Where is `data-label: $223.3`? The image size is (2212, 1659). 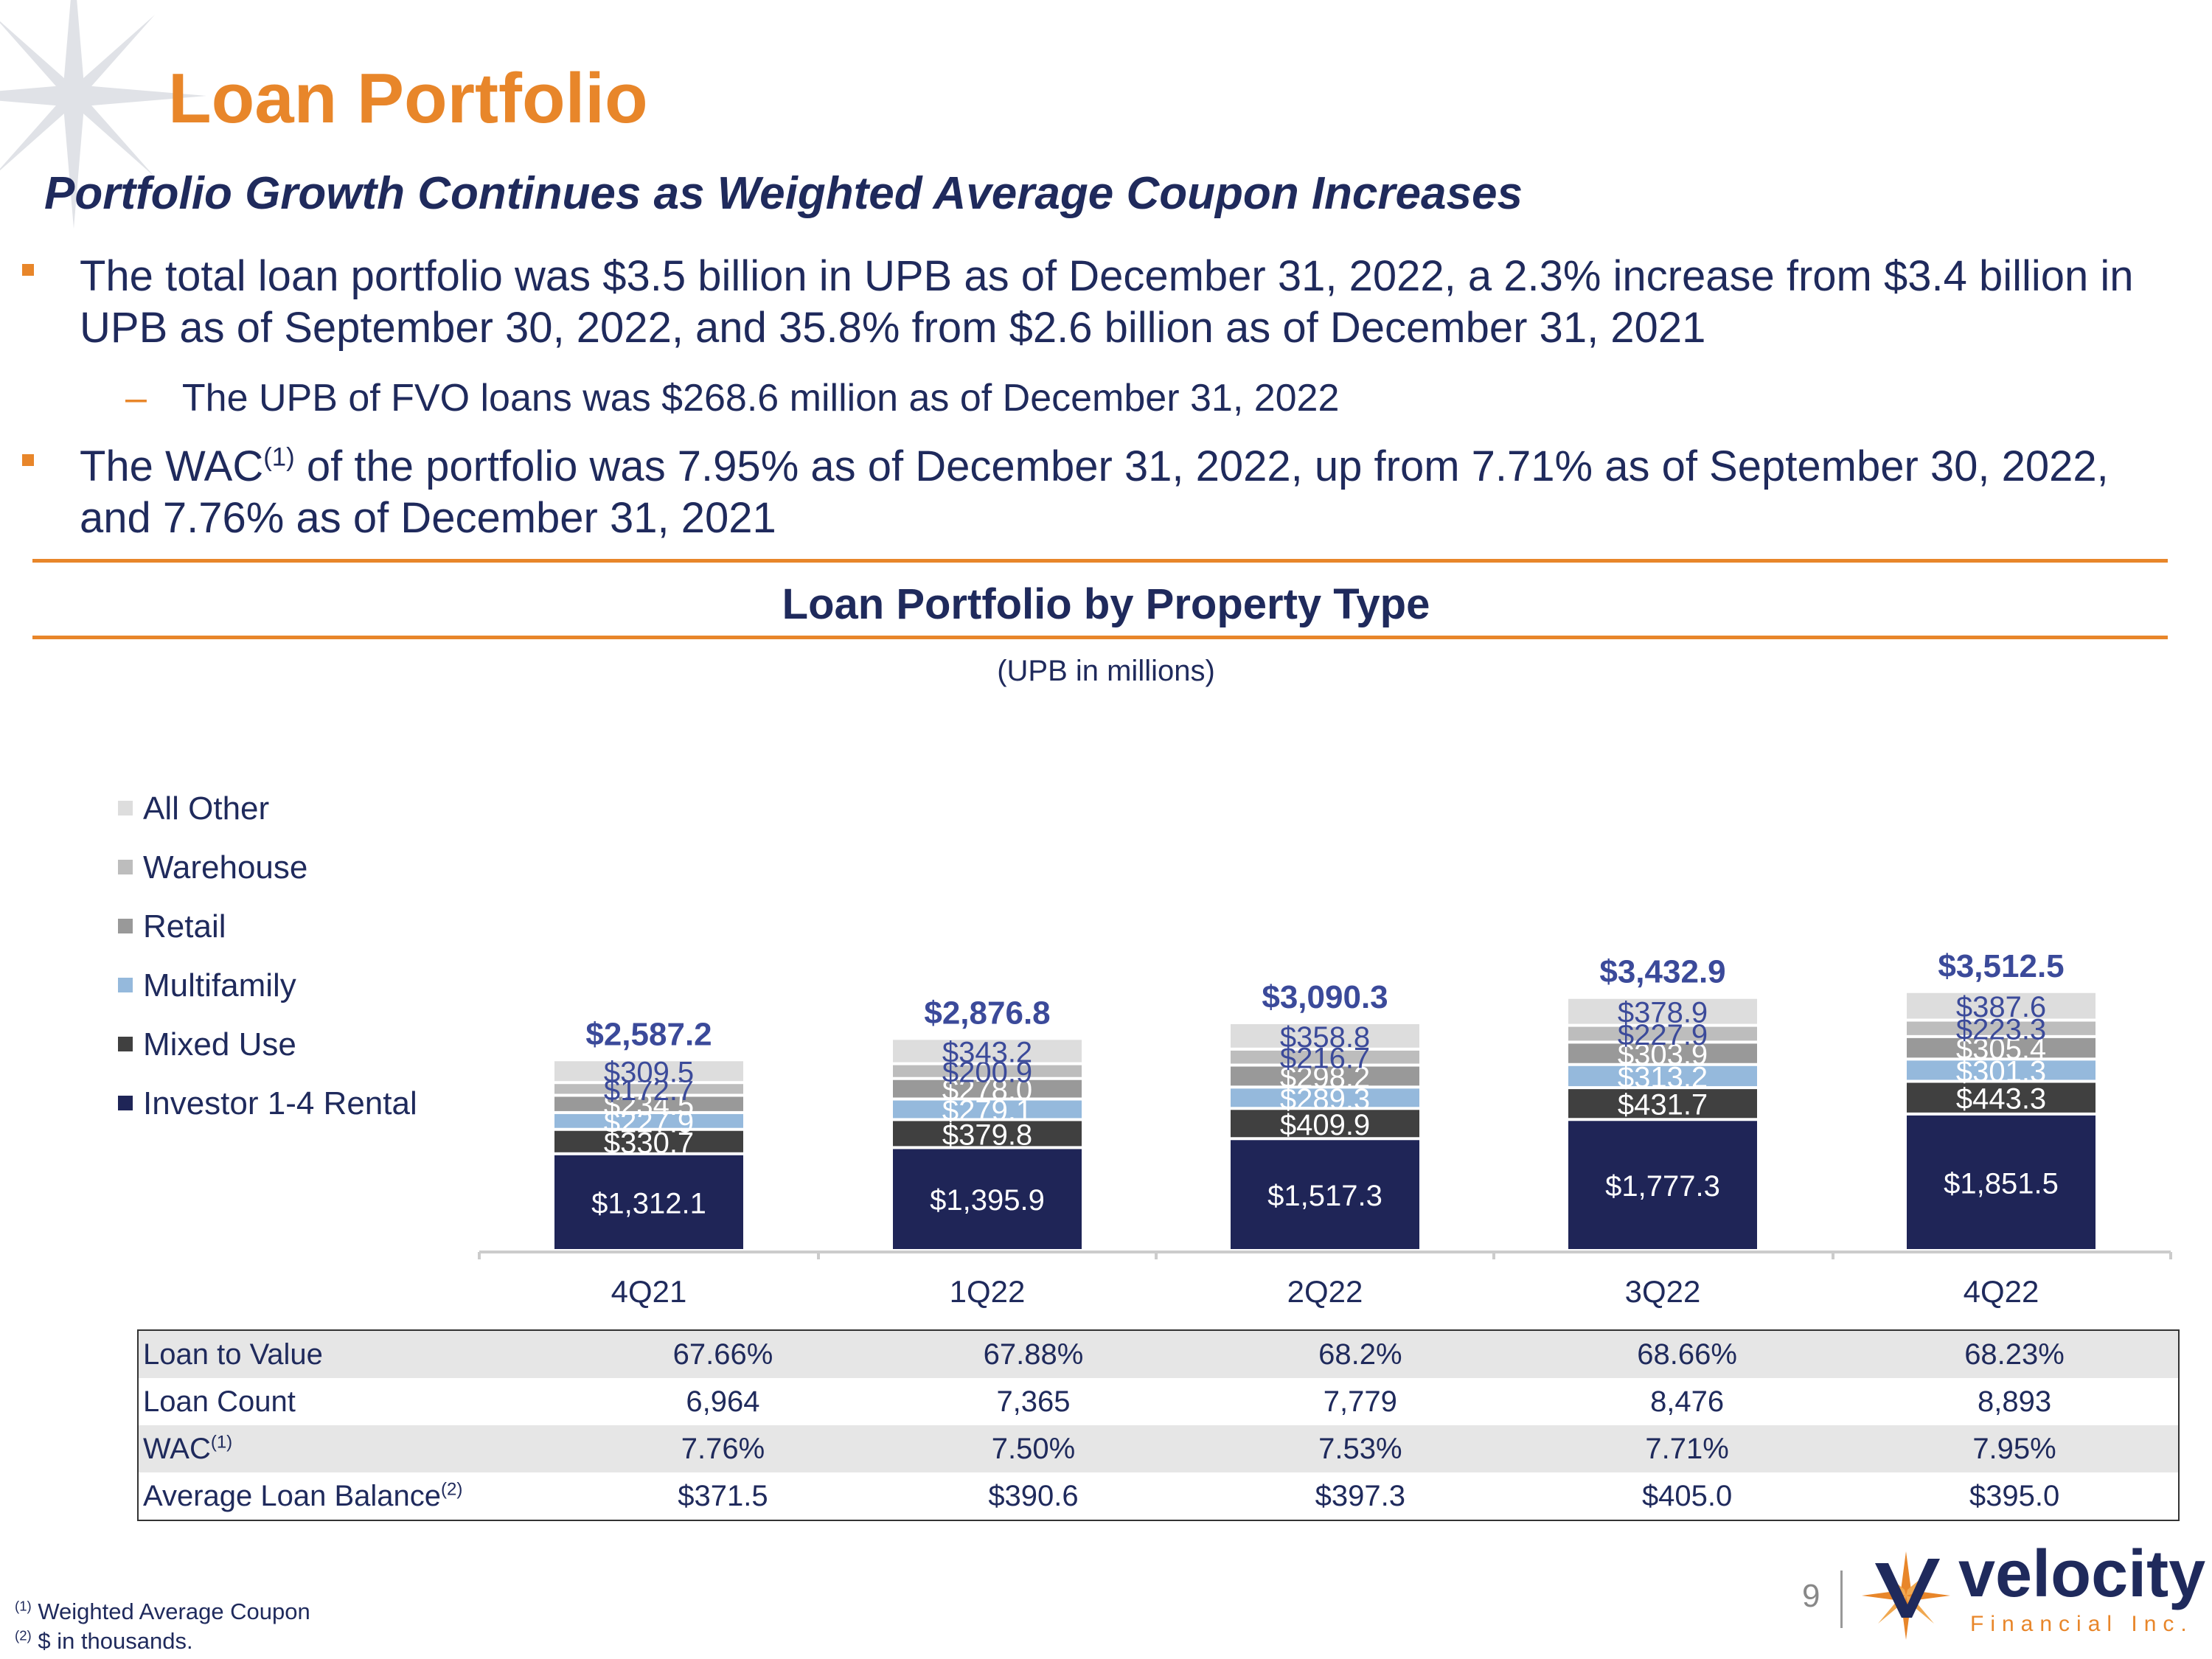
data-label: $223.3 is located at coordinates (2001, 1030).